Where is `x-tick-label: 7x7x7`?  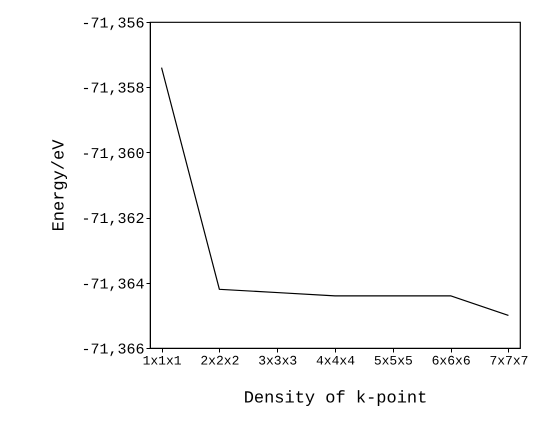
x-tick-label: 7x7x7 is located at coordinates (508, 361).